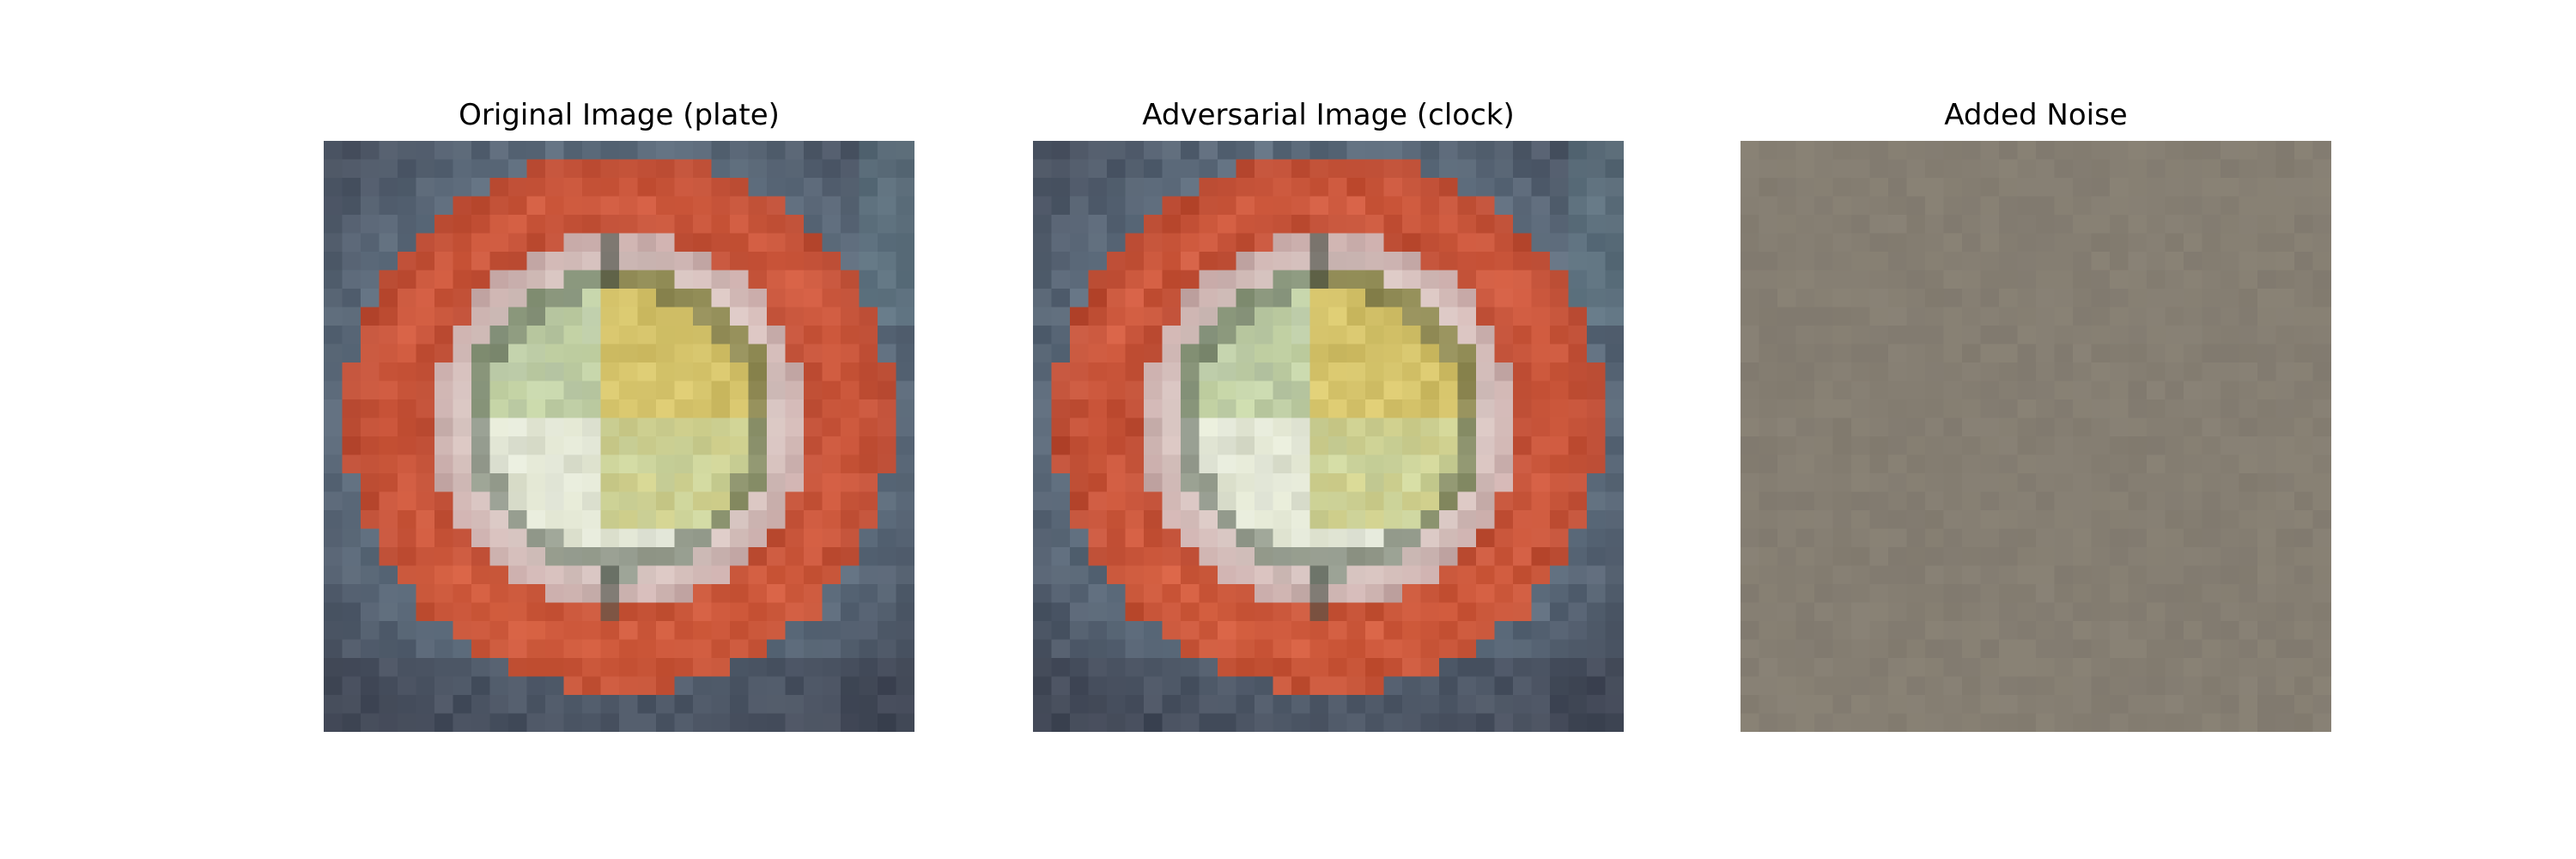 This screenshot has height=859, width=2576. Describe the element at coordinates (2036, 115) in the screenshot. I see `noise-image-title: Added Noise` at that location.